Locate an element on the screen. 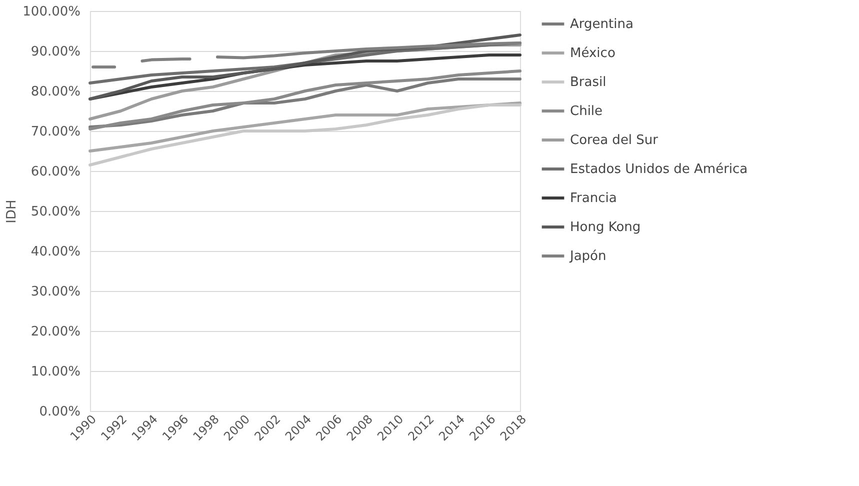  y-tick-label: 90.00% is located at coordinates (55, 52).